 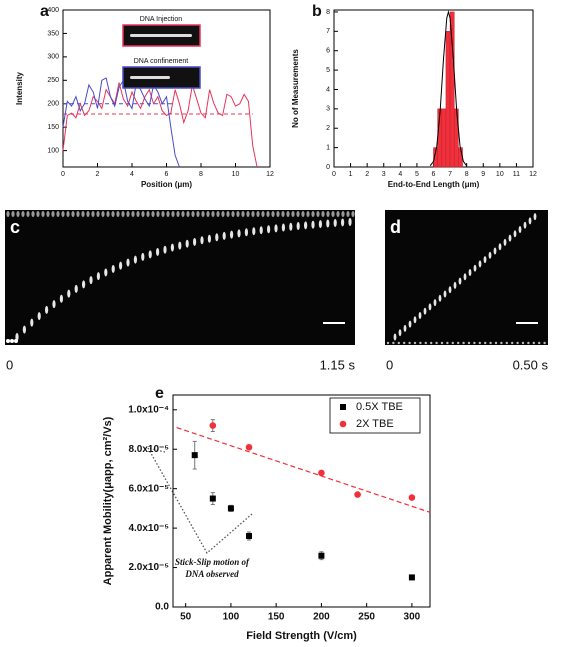 I want to click on panel-label: c, so click(x=15, y=227).